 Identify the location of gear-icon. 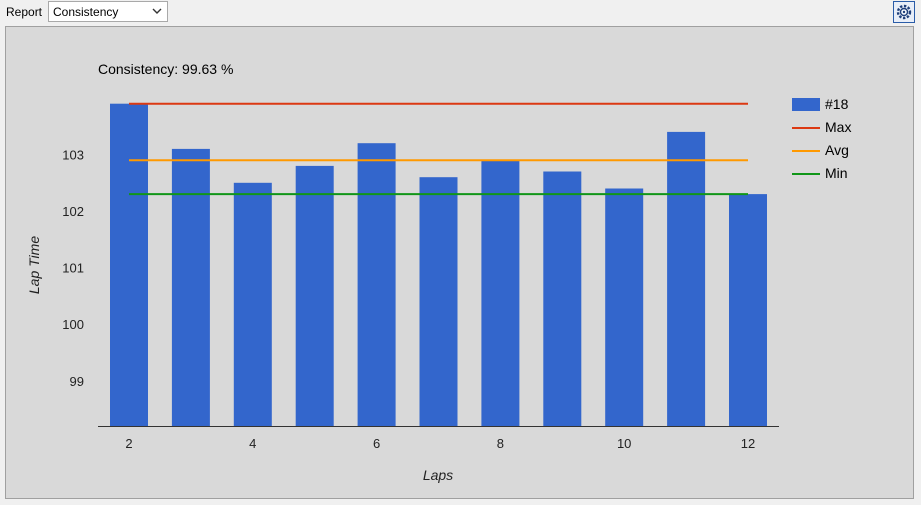
(904, 12).